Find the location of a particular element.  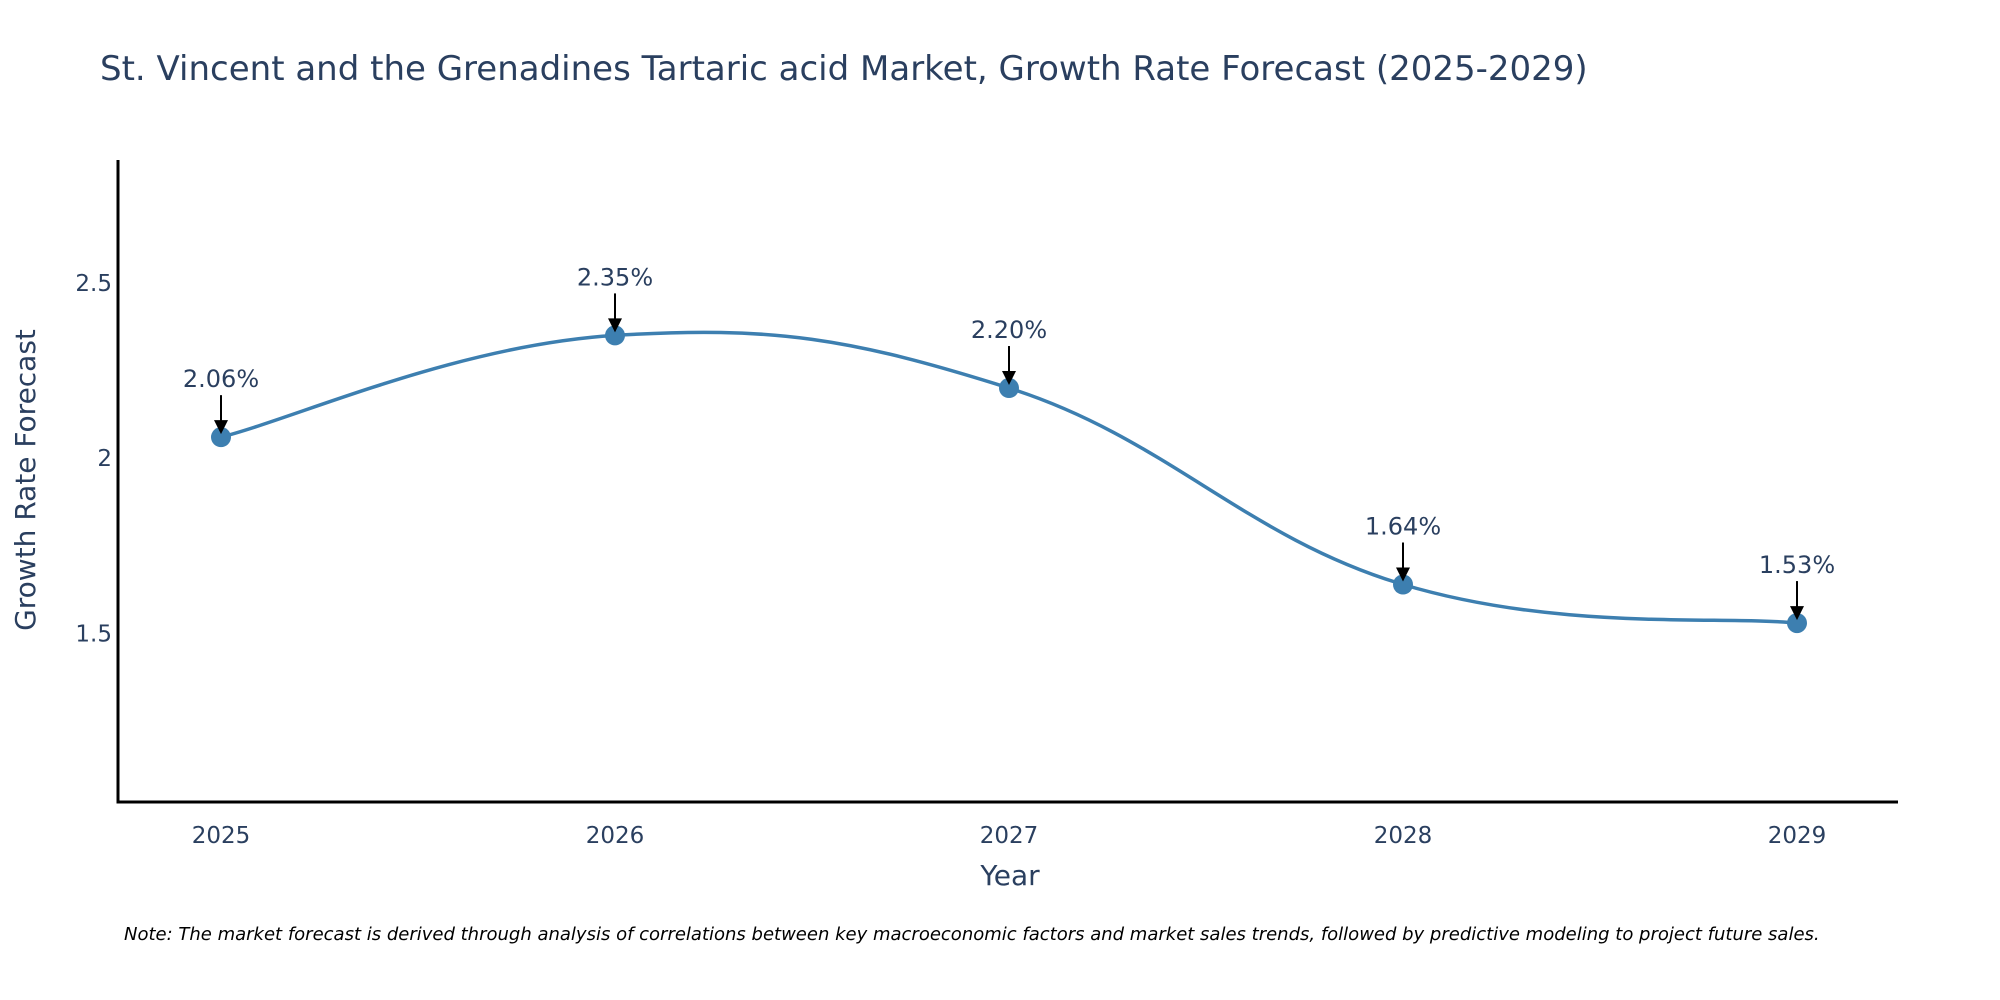

y-tick-label: 2 is located at coordinates (104, 459).